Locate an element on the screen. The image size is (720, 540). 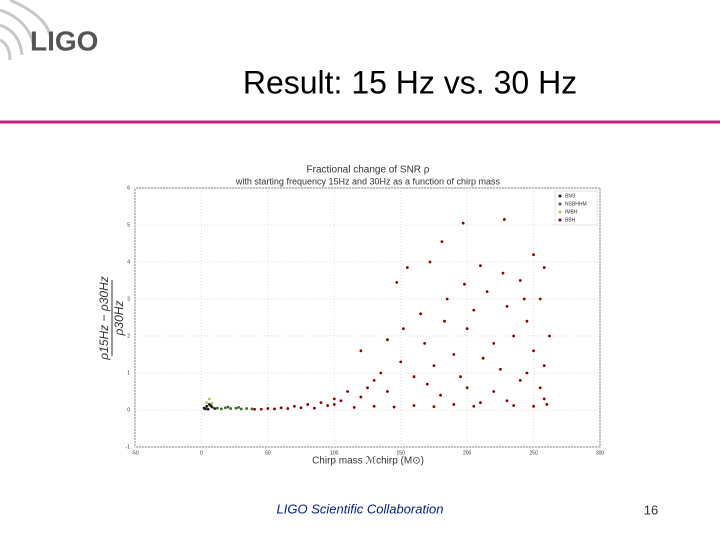
y-label-numerator: ρ15Hz − ρ30Hz is located at coordinates (104, 318).